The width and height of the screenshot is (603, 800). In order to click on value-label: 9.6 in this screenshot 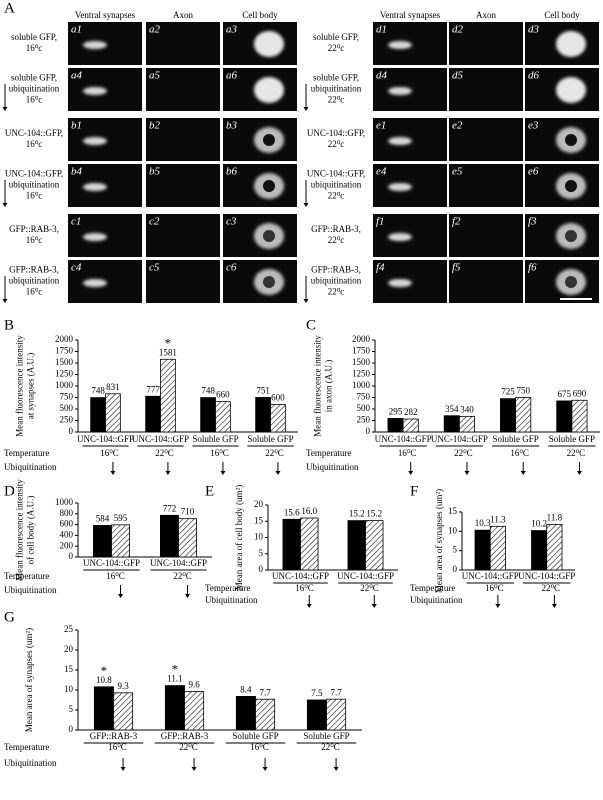, I will do `click(194, 685)`.